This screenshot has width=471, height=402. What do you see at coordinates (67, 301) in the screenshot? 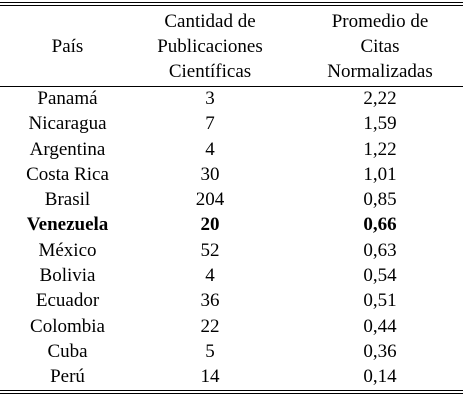
I see `cell-country: Ecuador` at bounding box center [67, 301].